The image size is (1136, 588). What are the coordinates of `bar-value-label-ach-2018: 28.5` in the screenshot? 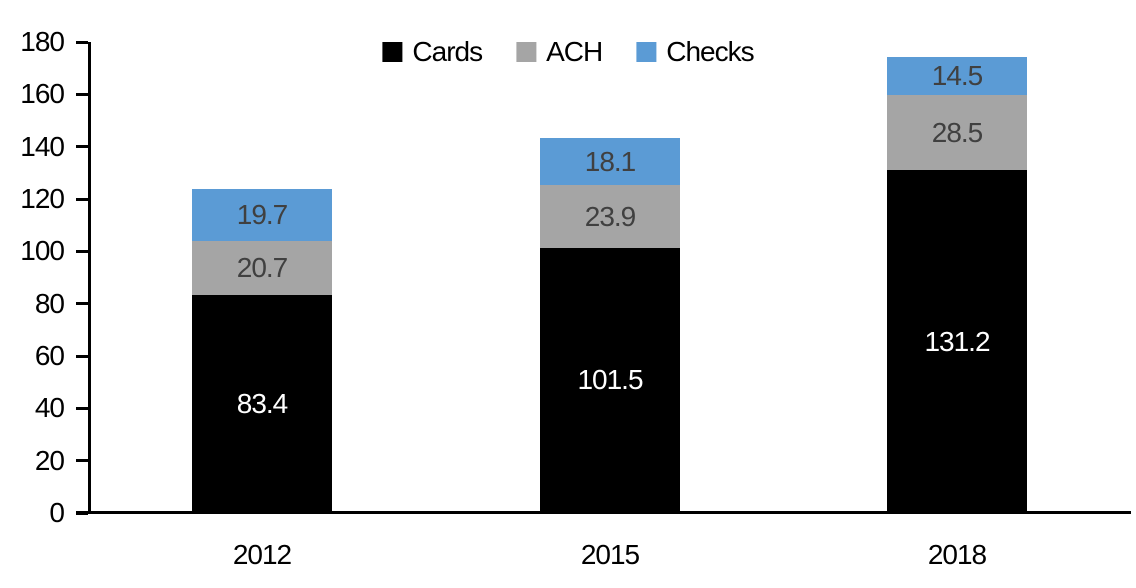 It's located at (957, 132).